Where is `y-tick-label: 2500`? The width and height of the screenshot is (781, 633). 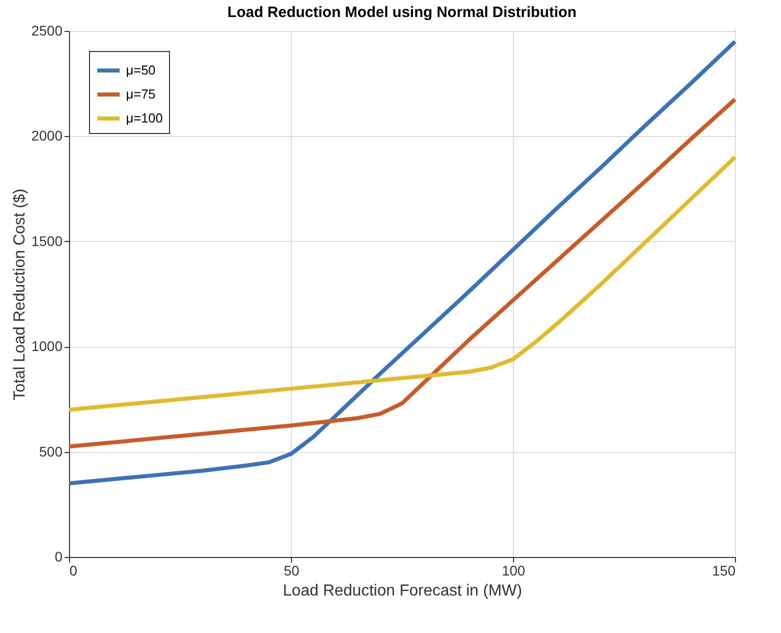
y-tick-label: 2500 is located at coordinates (47, 30).